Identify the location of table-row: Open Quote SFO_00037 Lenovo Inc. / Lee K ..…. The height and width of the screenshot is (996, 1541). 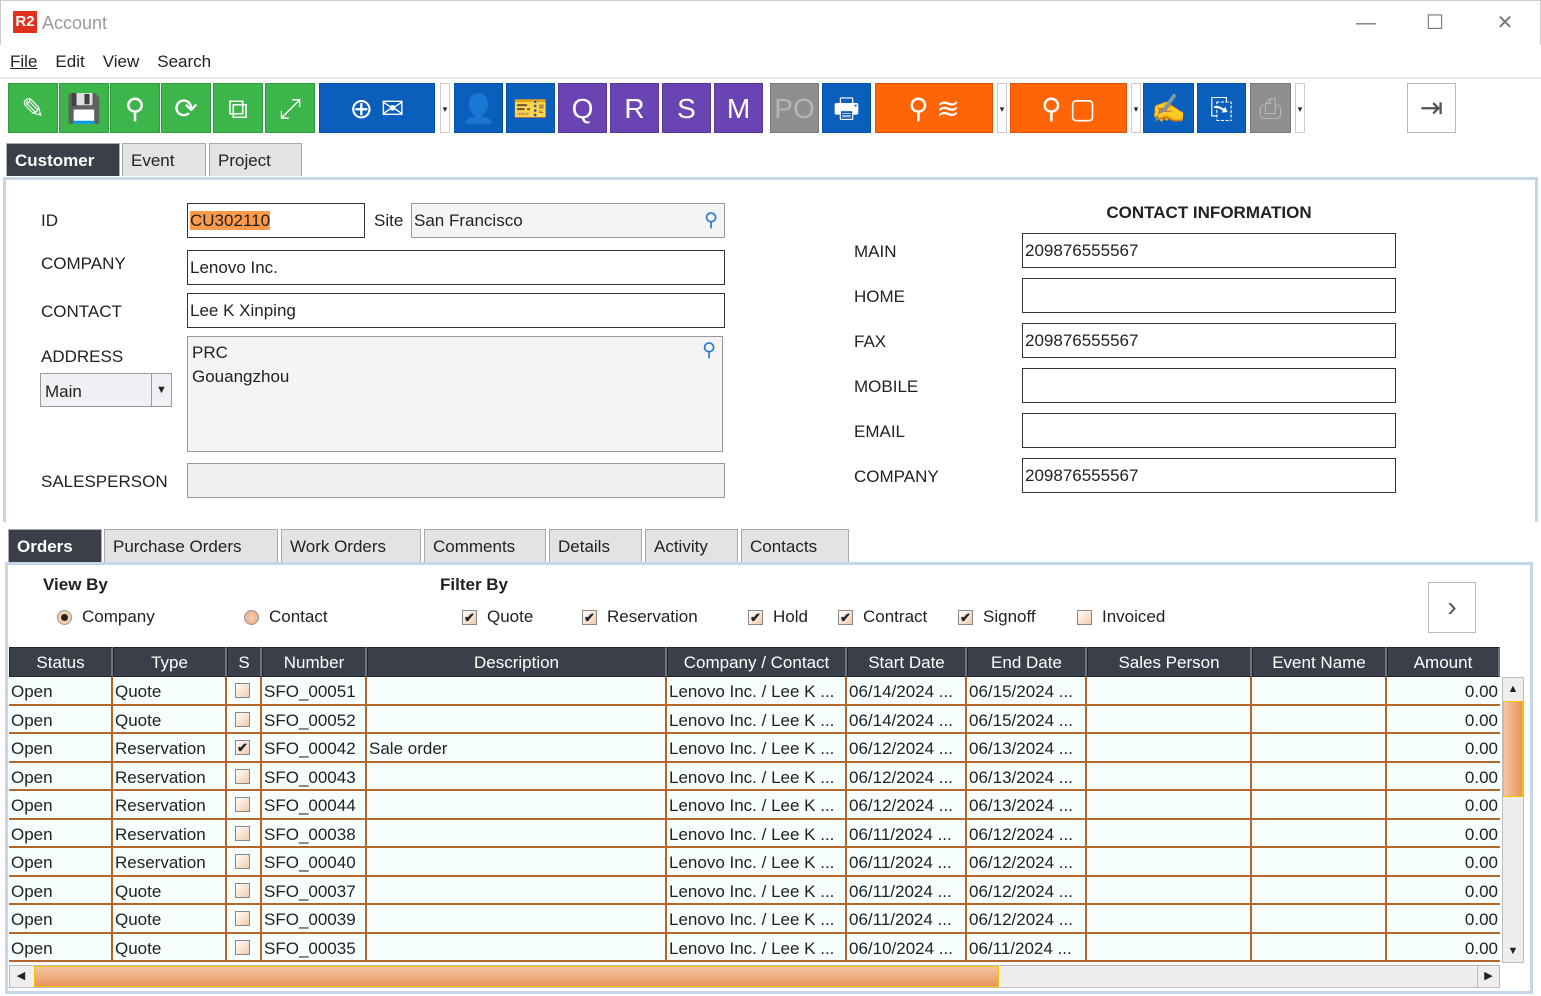
(754, 890).